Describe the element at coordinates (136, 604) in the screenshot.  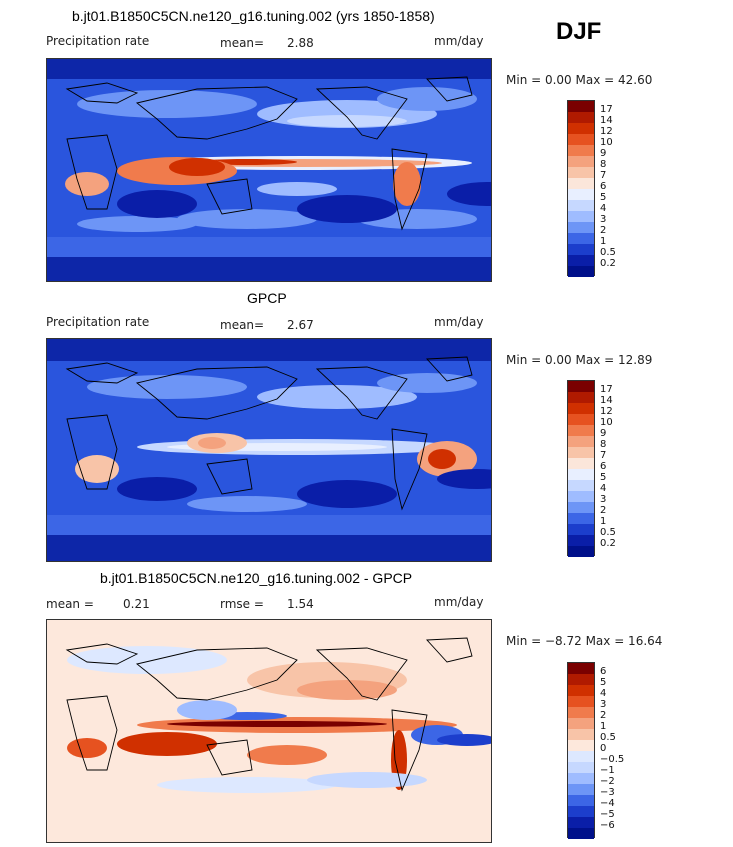
I see `mean-value: 0.21` at that location.